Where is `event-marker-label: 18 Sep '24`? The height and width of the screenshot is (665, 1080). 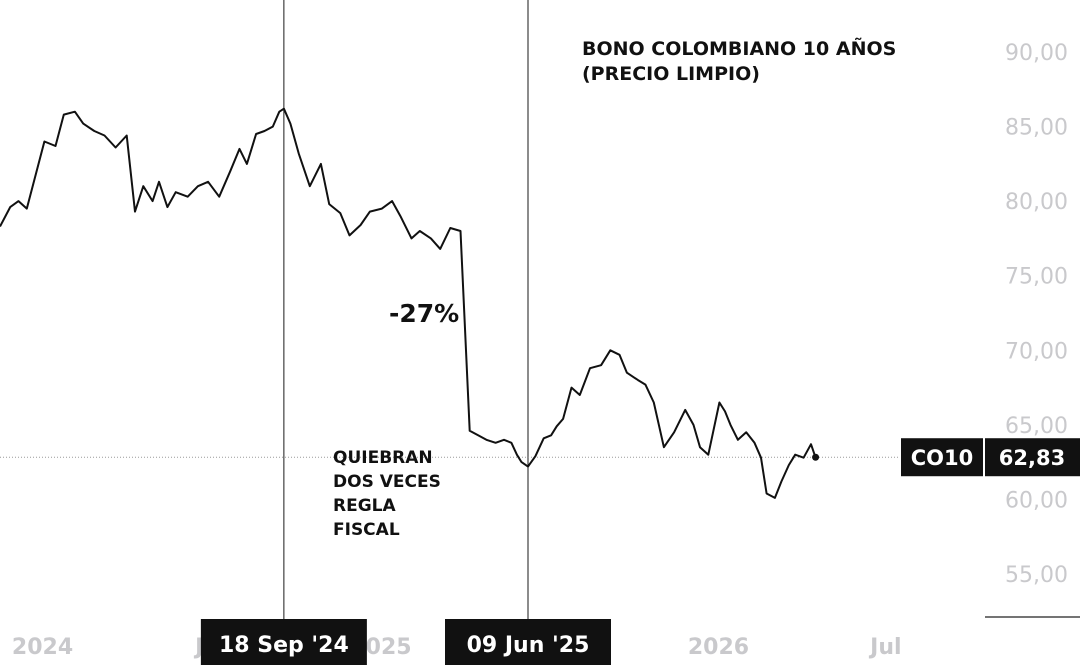
event-marker-label: 18 Sep '24 is located at coordinates (284, 645).